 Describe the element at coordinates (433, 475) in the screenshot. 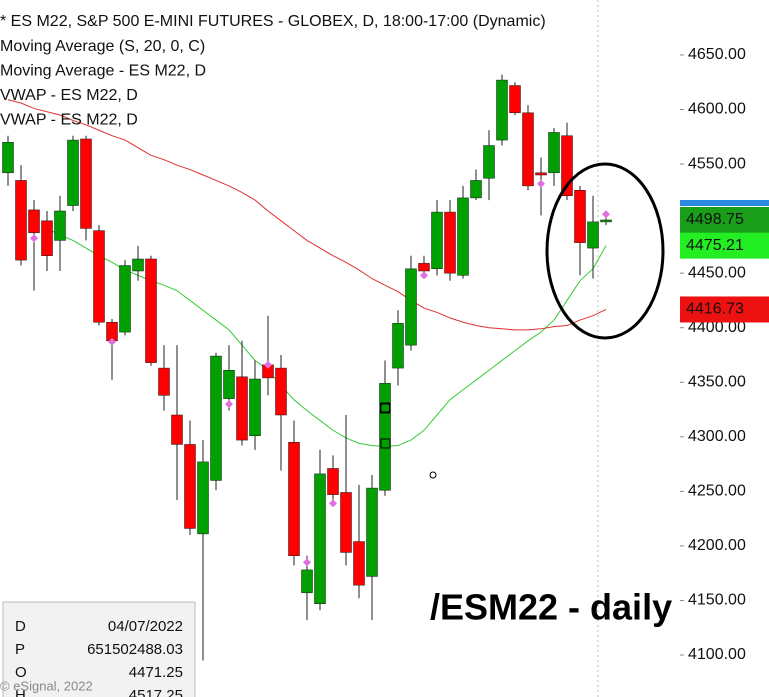

I see `marker-dot` at that location.